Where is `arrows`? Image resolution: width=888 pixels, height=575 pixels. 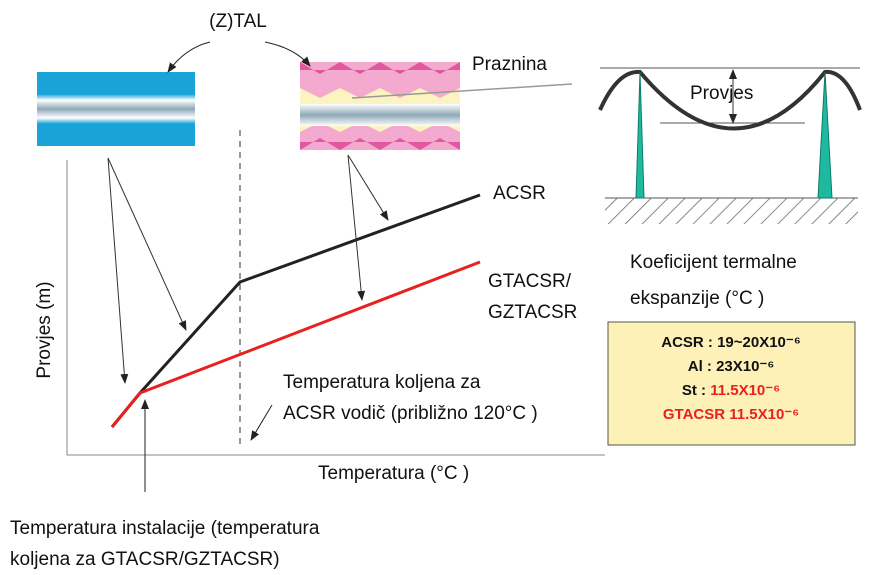
arrows is located at coordinates (248, 269).